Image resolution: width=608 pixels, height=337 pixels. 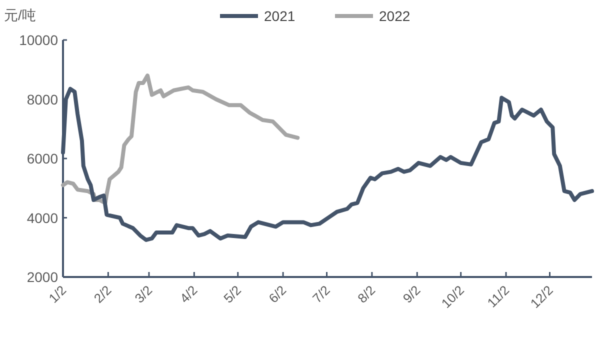 What do you see at coordinates (452, 297) in the screenshot?
I see `x-tick-label: 10/2` at bounding box center [452, 297].